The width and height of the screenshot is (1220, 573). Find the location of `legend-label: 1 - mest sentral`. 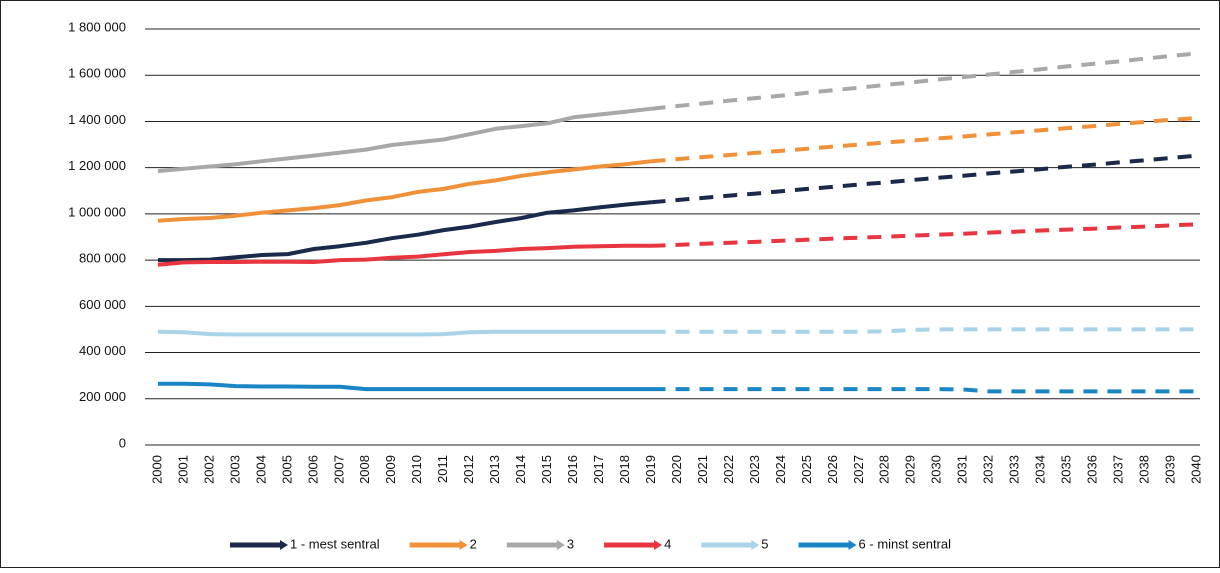

legend-label: 1 - mest sentral is located at coordinates (335, 543).